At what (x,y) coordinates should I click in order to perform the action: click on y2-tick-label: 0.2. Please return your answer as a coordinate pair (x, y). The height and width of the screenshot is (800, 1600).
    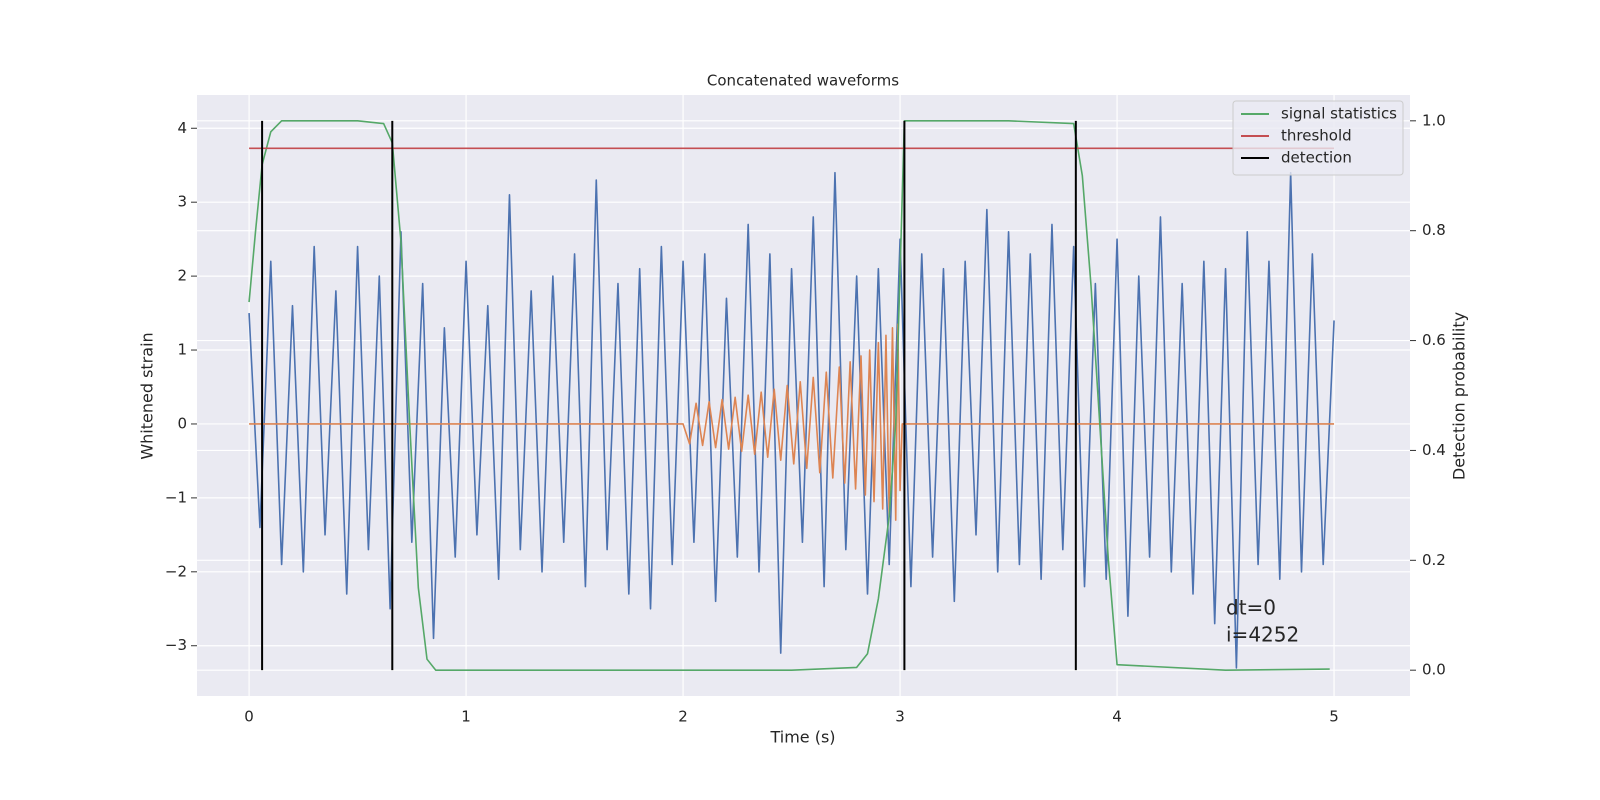
    Looking at the image, I should click on (1434, 560).